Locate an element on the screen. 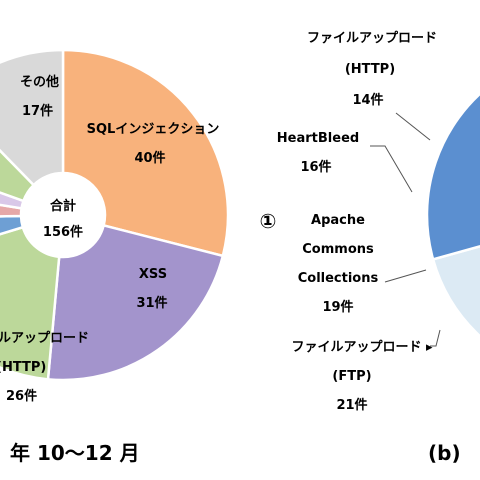 This screenshot has width=480, height=480. value-file-upload-http: 26件 is located at coordinates (21, 396).